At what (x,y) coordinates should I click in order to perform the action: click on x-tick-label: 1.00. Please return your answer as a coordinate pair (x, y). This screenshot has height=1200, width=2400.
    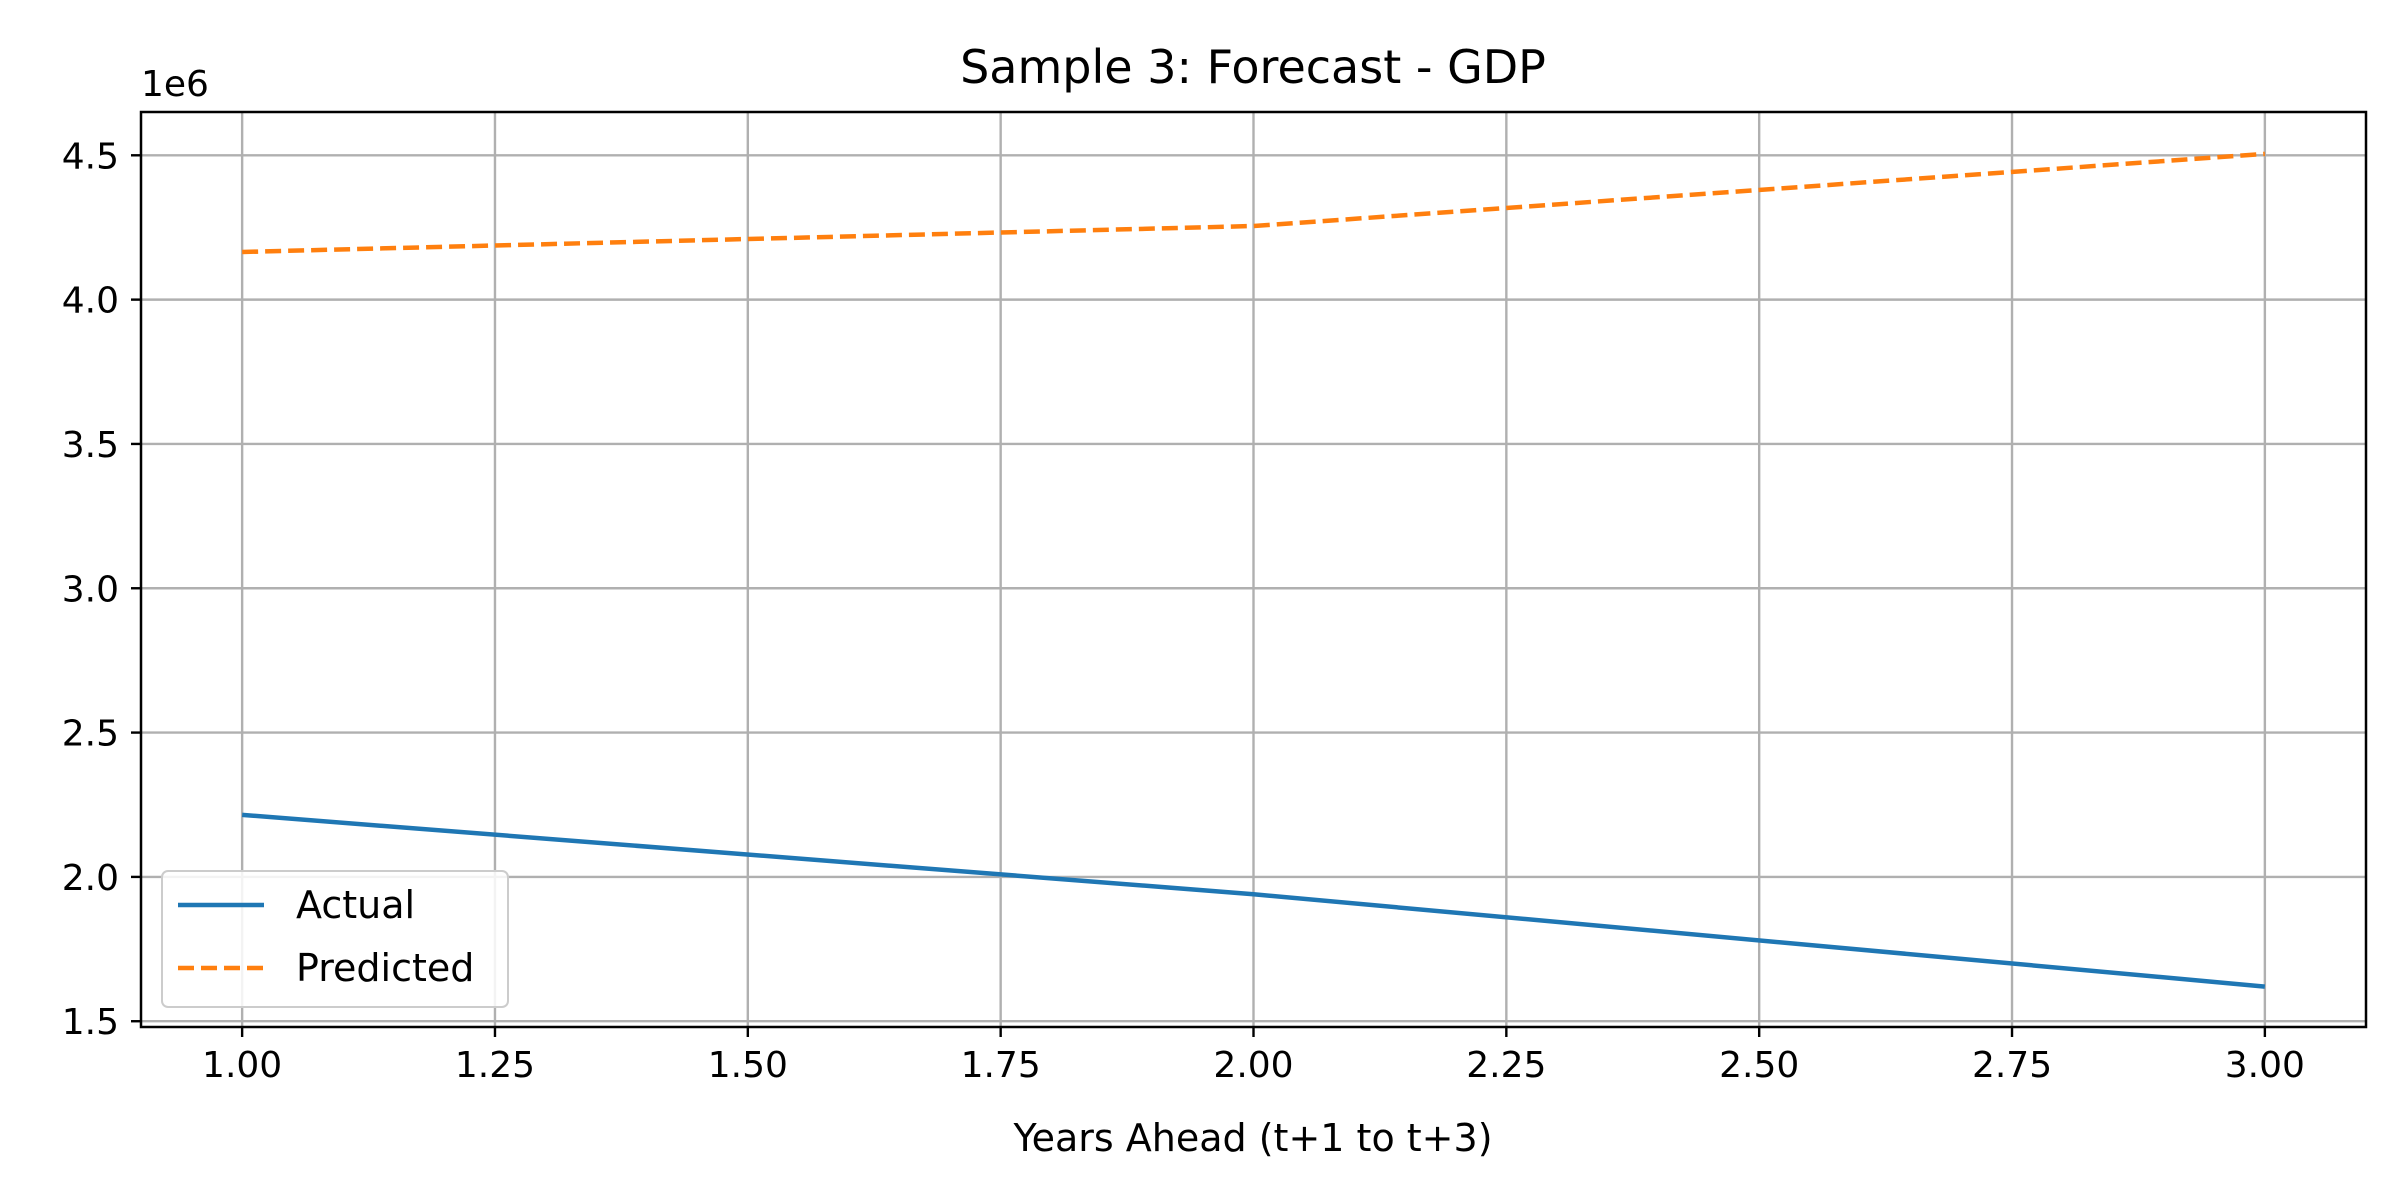
    Looking at the image, I should click on (242, 1065).